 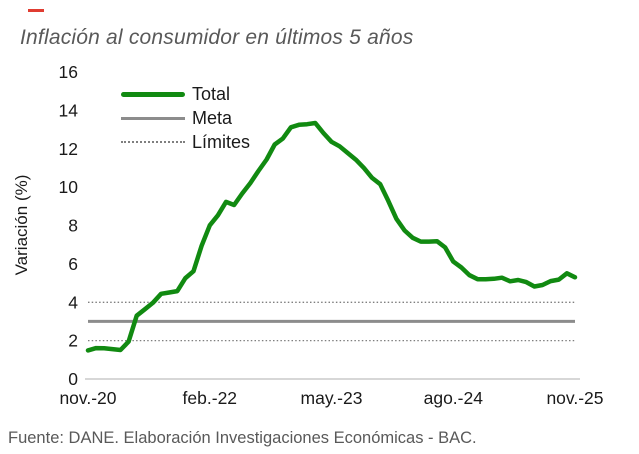 What do you see at coordinates (454, 398) in the screenshot?
I see `x-tick-label: ago.-24` at bounding box center [454, 398].